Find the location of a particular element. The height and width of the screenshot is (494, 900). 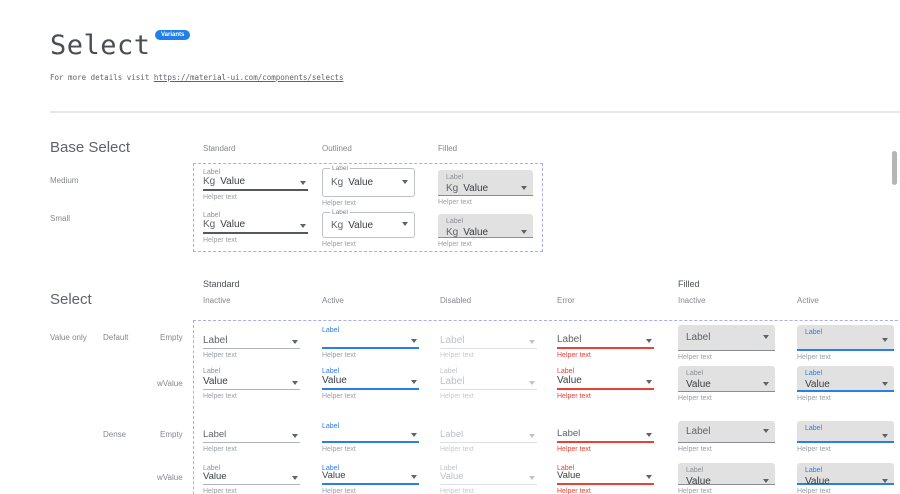

base-outlined-small-select: Label Kg Value is located at coordinates (368, 223).